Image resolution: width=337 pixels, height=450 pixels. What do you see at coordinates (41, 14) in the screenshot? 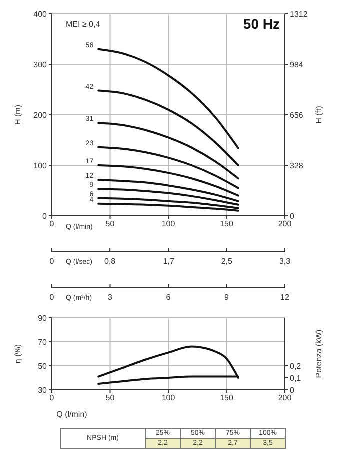
I see `y-tick-label: 400` at bounding box center [41, 14].